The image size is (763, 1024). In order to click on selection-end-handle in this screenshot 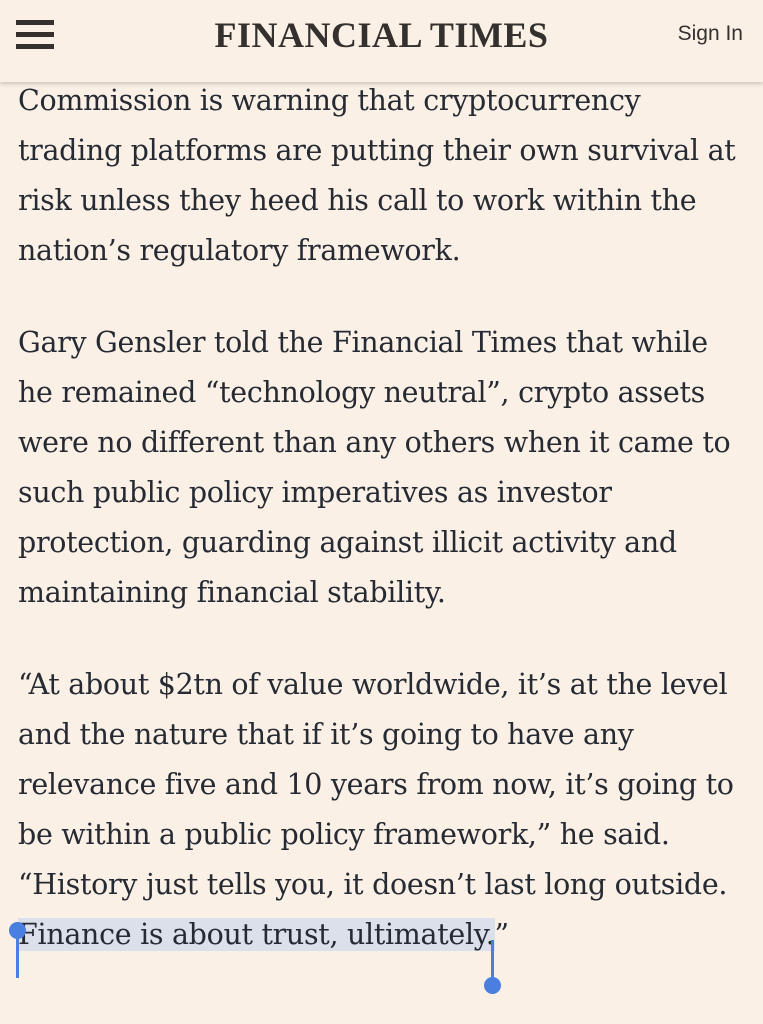, I will do `click(492, 967)`.